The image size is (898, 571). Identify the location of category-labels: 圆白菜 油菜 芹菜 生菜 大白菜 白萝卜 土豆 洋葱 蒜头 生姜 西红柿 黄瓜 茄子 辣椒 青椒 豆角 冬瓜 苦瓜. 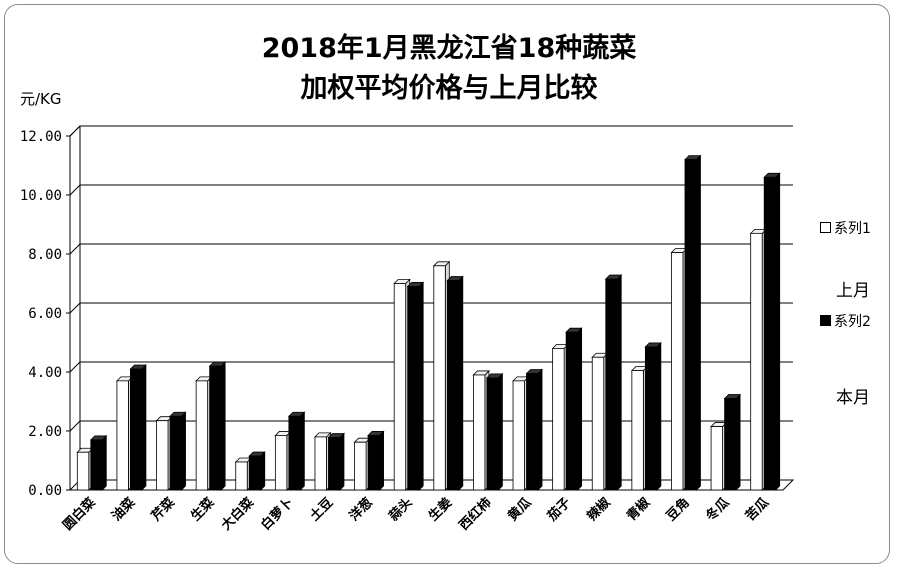
(416, 514).